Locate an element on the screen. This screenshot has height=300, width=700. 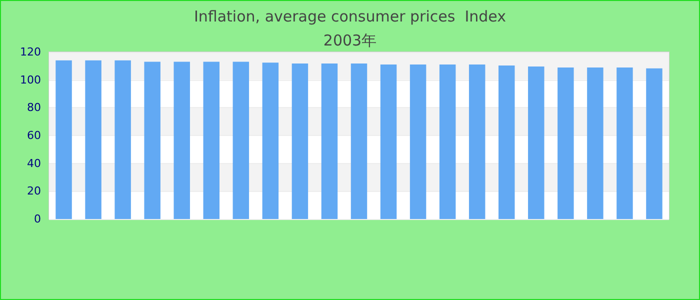
y-tick-label: 60 is located at coordinates (34, 135).